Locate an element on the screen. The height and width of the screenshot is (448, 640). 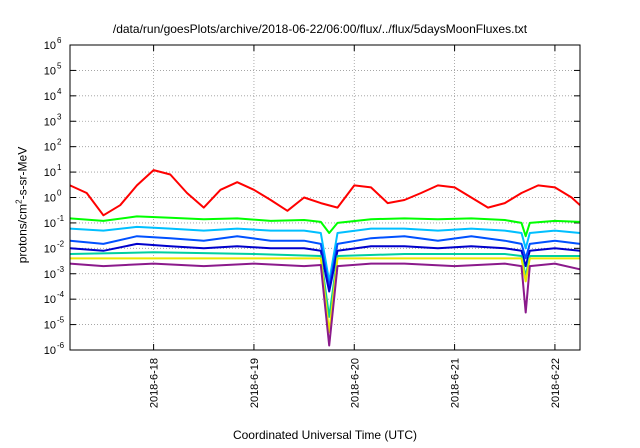
x-tick-label: 2018-6-18 is located at coordinates (155, 383).